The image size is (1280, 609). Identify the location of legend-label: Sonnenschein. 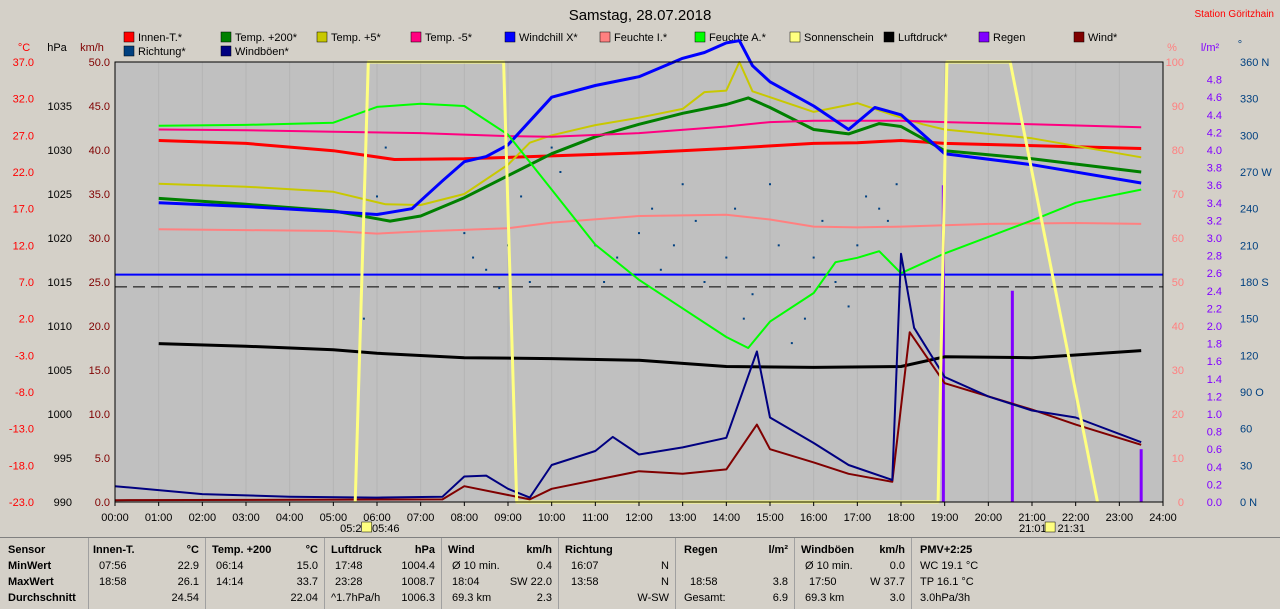
(839, 38).